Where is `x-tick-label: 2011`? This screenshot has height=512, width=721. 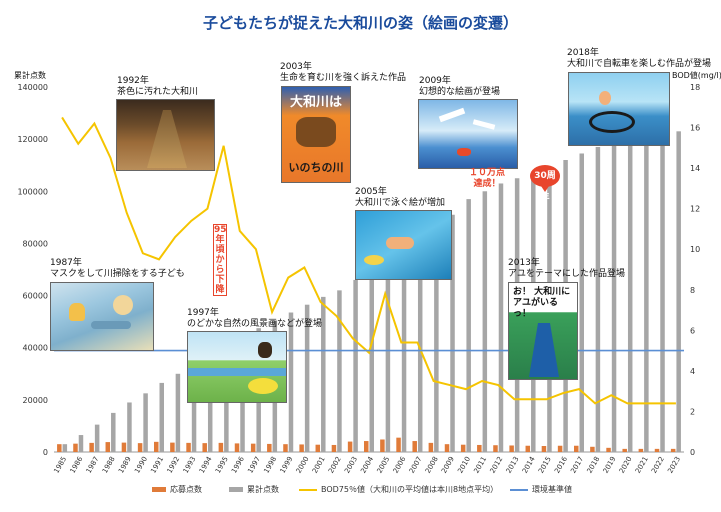 x-tick-label: 2011 is located at coordinates (480, 464).